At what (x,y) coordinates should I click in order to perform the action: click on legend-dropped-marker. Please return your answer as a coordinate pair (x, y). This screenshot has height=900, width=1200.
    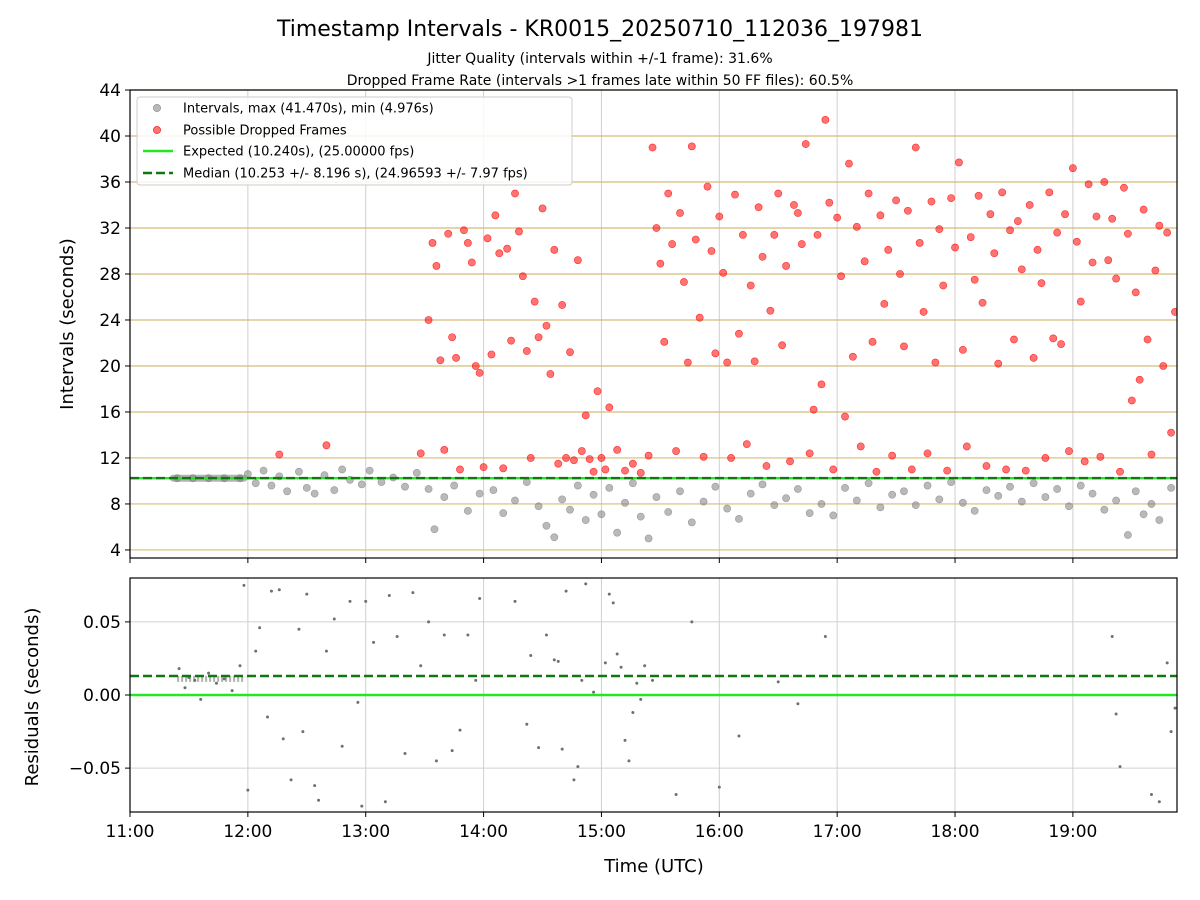
    Looking at the image, I should click on (157, 130).